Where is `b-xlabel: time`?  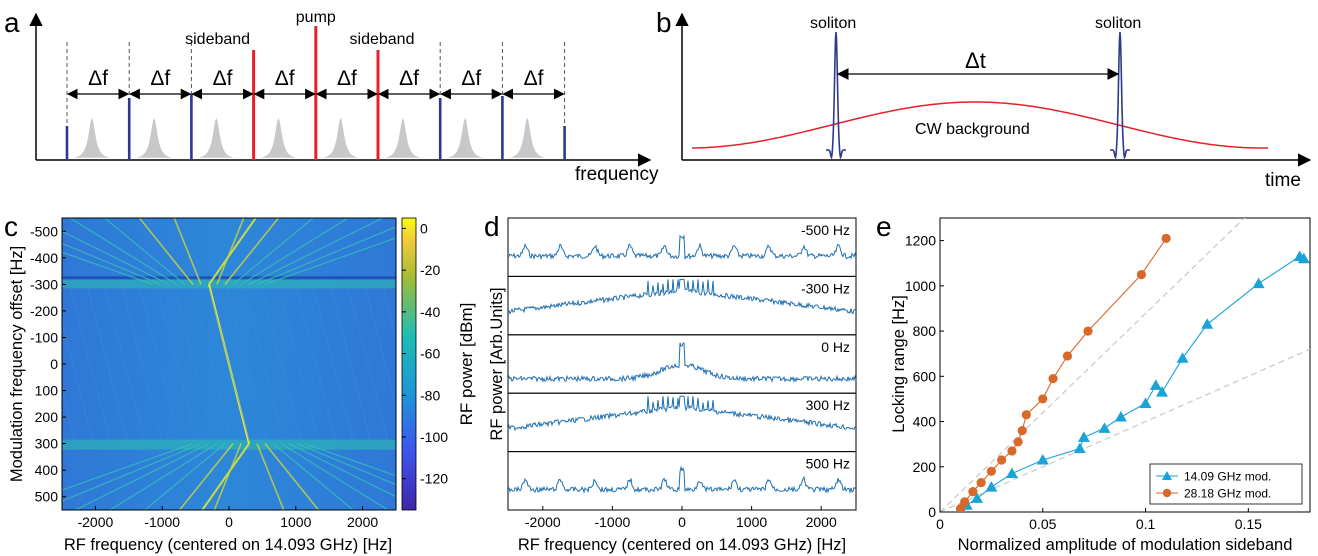
b-xlabel: time is located at coordinates (1283, 180).